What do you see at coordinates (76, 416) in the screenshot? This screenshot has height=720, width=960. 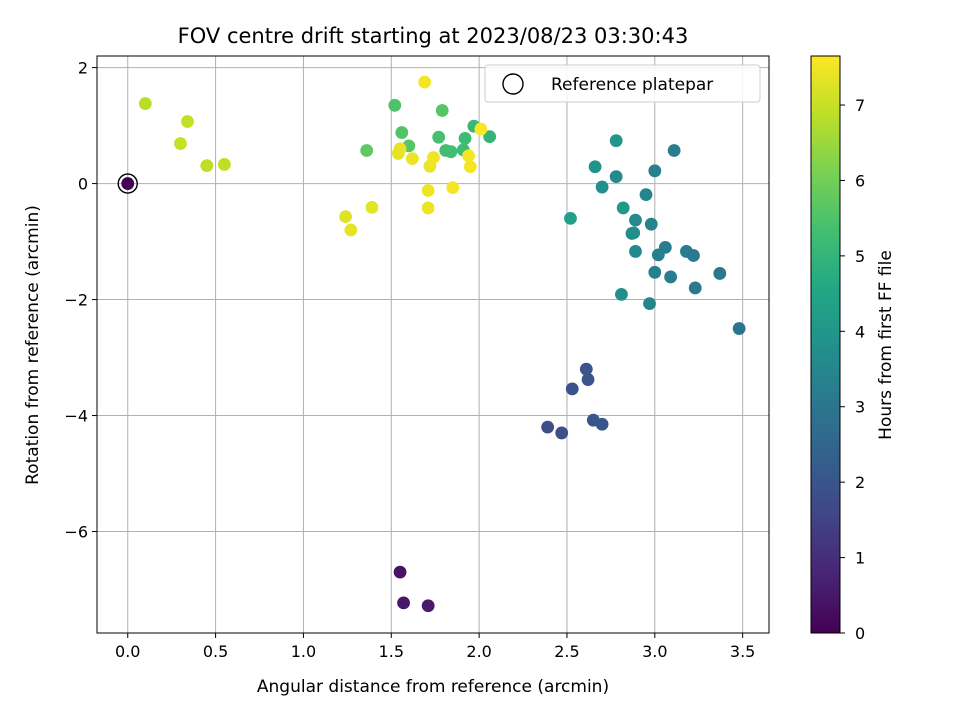 I see `y-tick-label: −4` at bounding box center [76, 416].